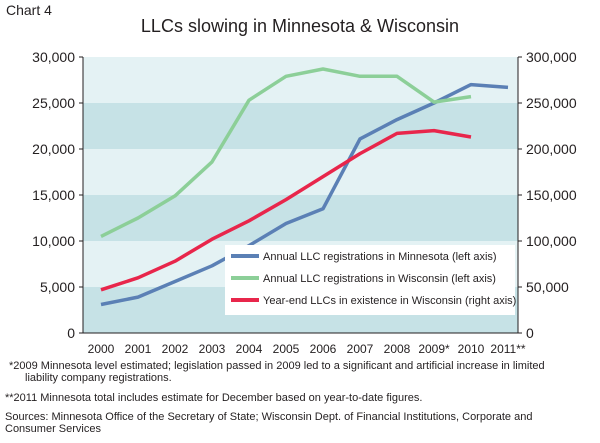  Describe the element at coordinates (175, 349) in the screenshot. I see `x-axis-tick-label: 2002` at that location.